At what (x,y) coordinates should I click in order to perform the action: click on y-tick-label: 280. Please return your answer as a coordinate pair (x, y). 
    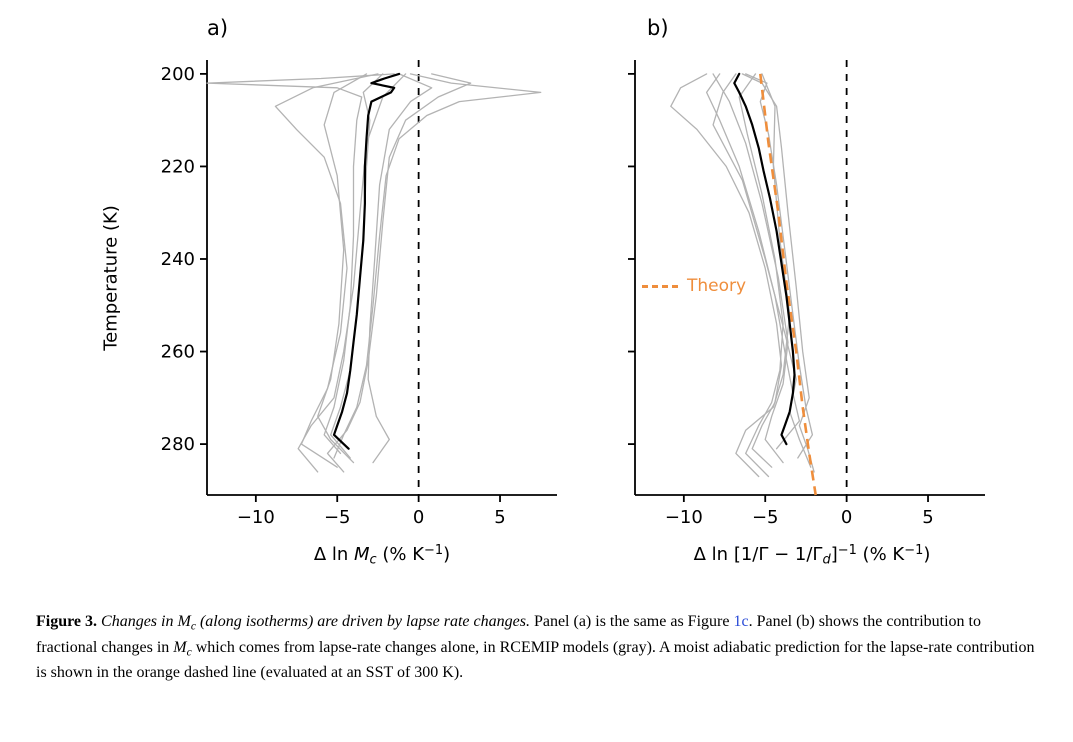
    Looking at the image, I should click on (178, 444).